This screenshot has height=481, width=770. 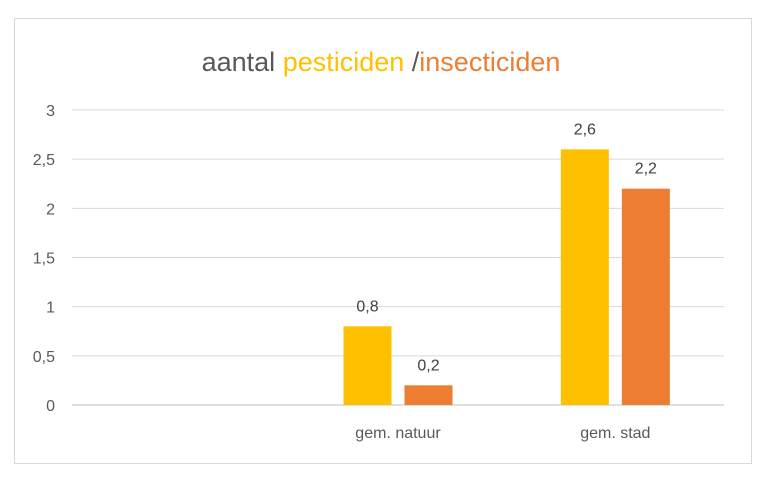 What do you see at coordinates (615, 433) in the screenshot?
I see `category-label: gem. stad` at bounding box center [615, 433].